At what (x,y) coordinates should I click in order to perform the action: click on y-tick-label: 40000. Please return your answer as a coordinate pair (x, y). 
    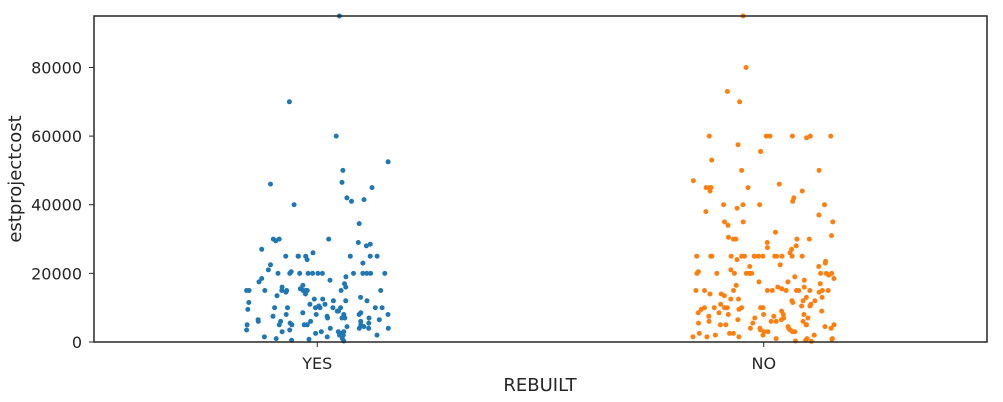
    Looking at the image, I should click on (56, 205).